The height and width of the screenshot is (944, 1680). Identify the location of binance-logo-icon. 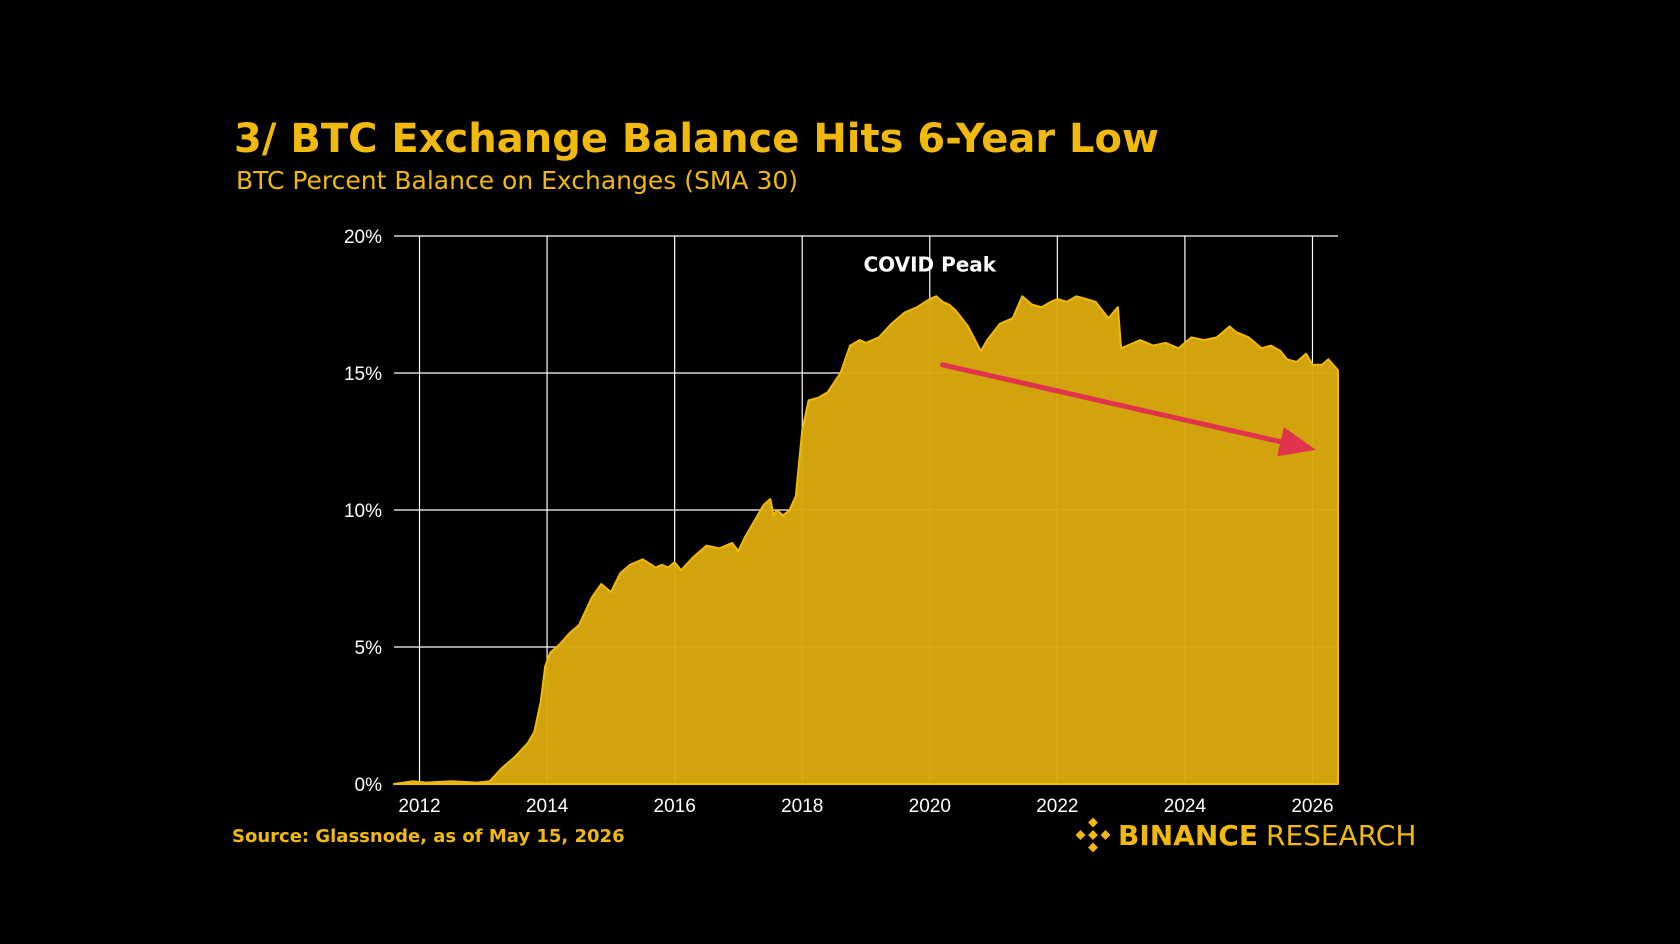
(1093, 835).